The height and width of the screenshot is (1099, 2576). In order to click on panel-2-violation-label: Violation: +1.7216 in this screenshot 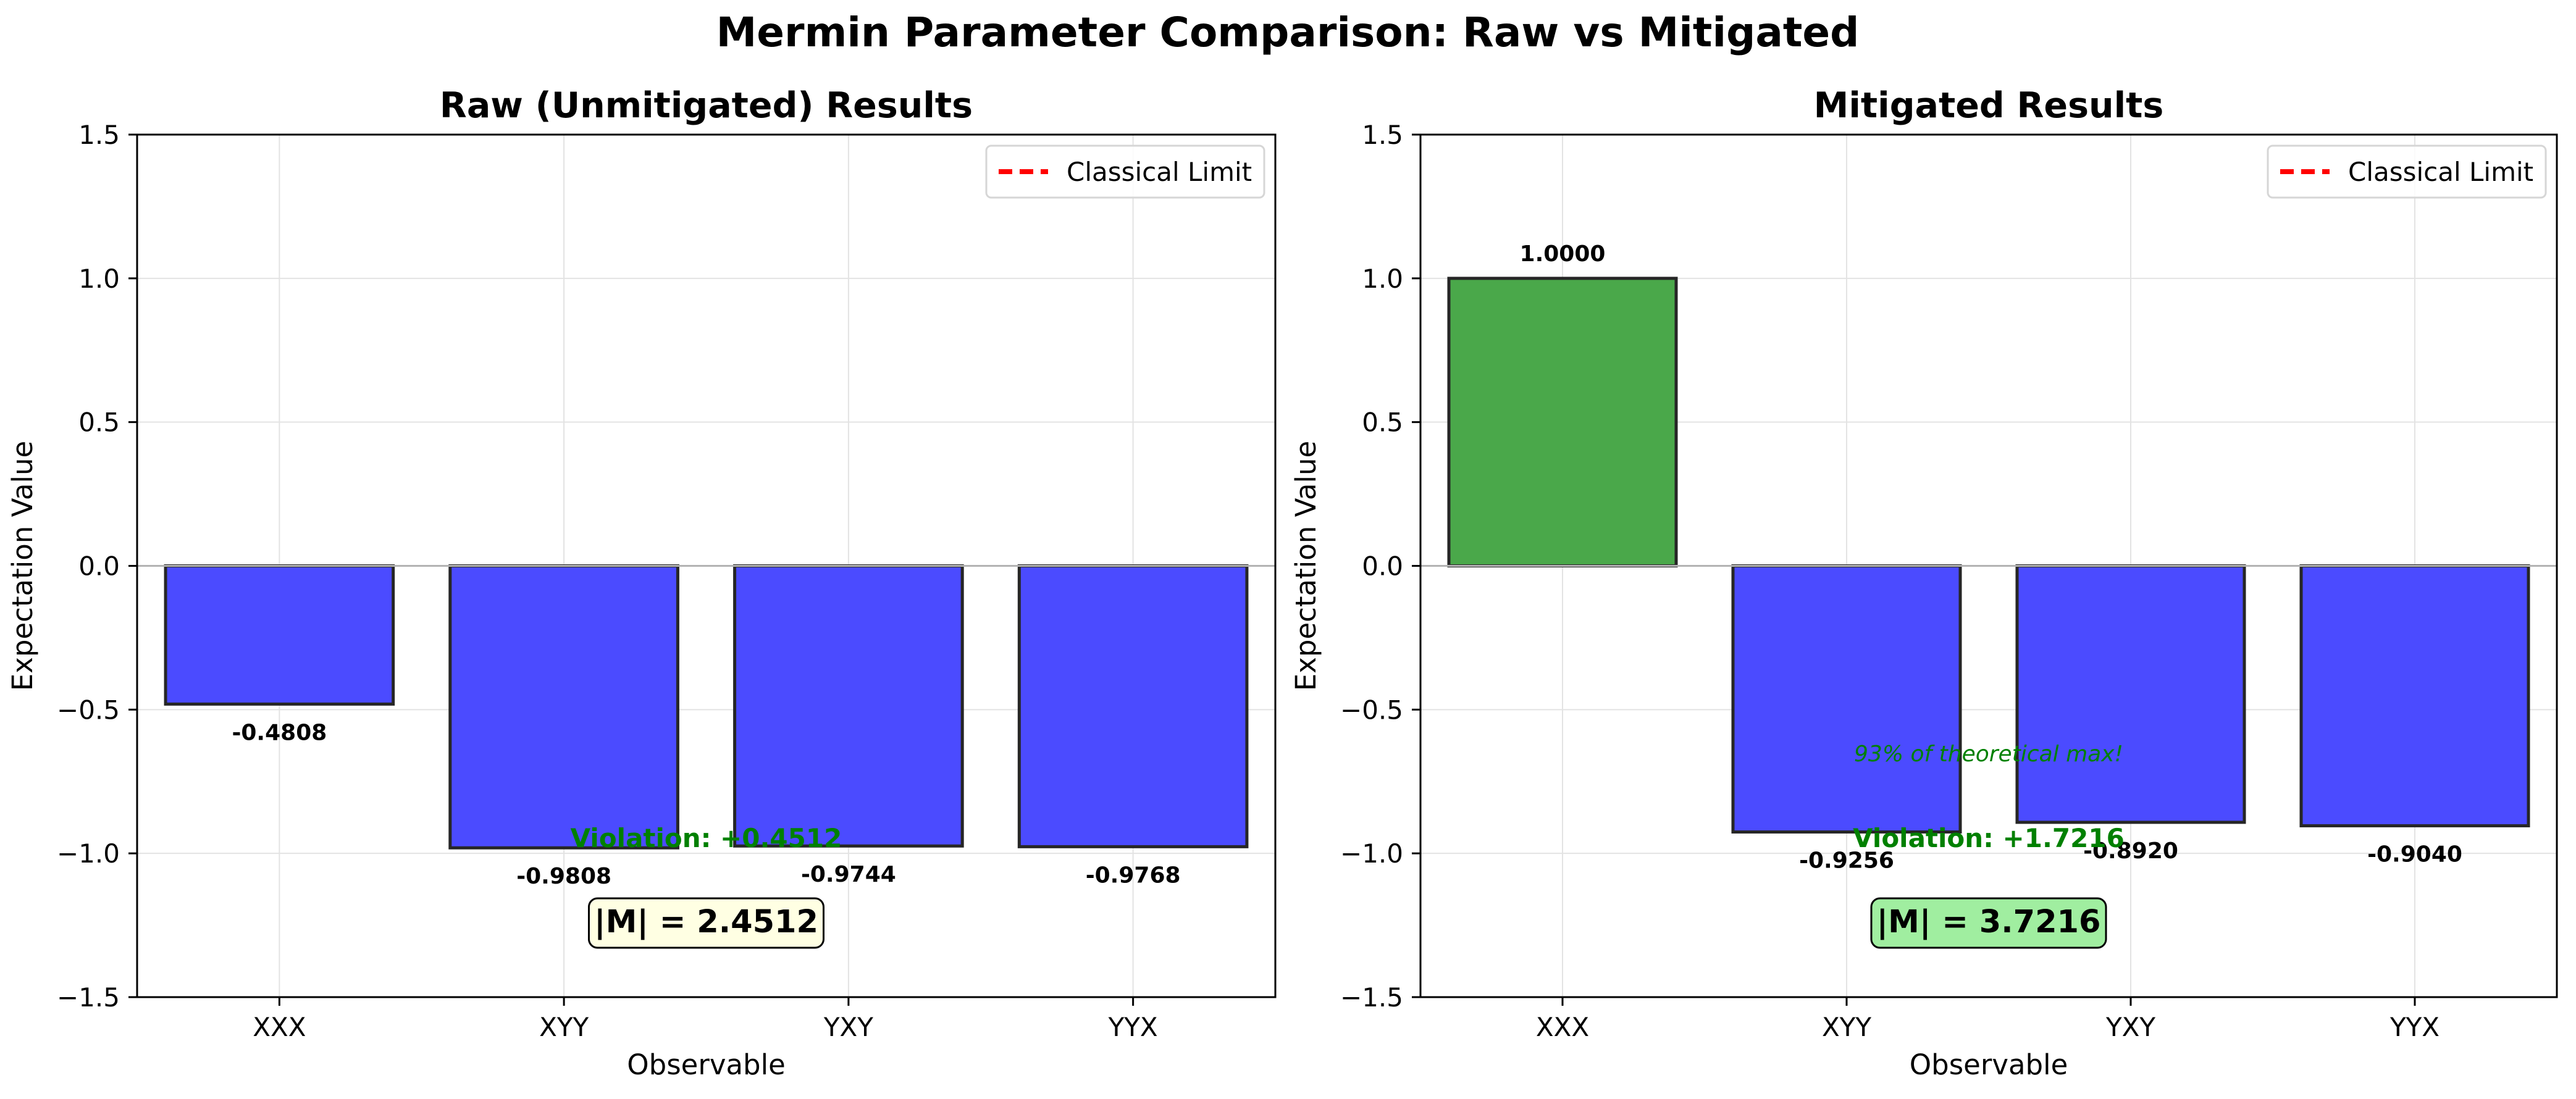, I will do `click(1989, 838)`.